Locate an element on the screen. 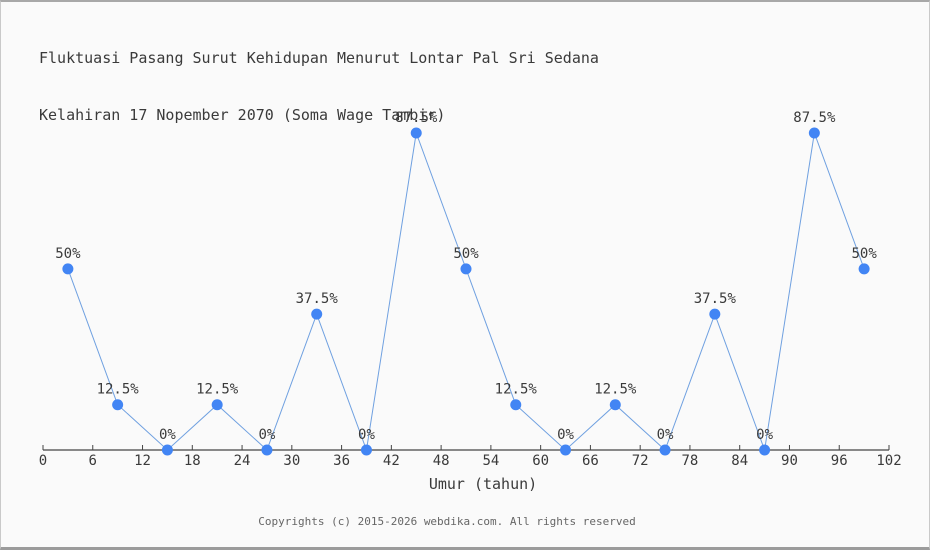 Image resolution: width=930 pixels, height=550 pixels. x-tick-label: 66 is located at coordinates (590, 461).